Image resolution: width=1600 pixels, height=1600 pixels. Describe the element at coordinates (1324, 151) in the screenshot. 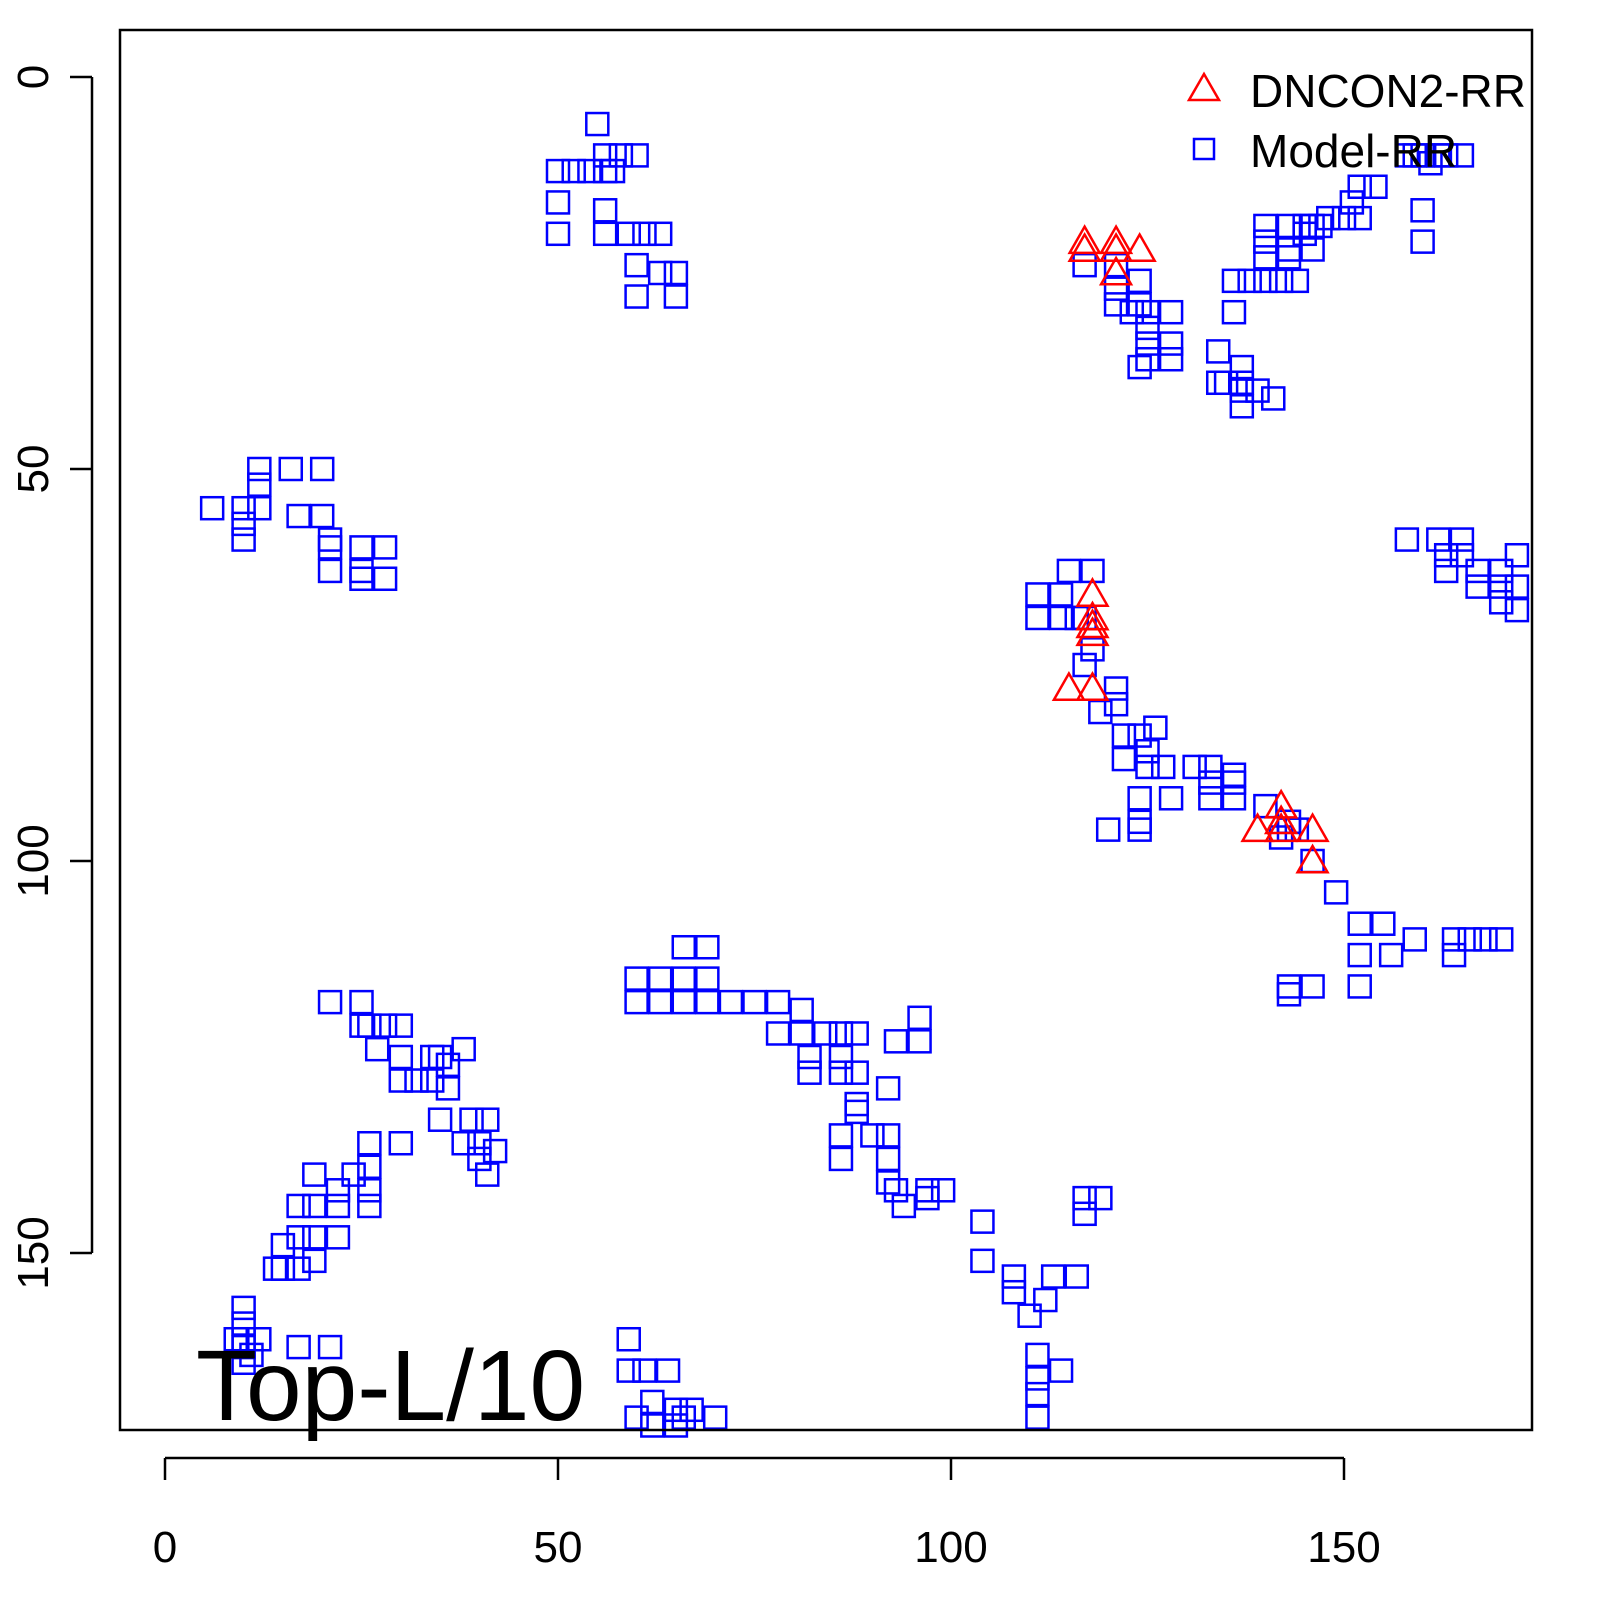

I see `legend-entry-model-rr: Model-RR` at that location.